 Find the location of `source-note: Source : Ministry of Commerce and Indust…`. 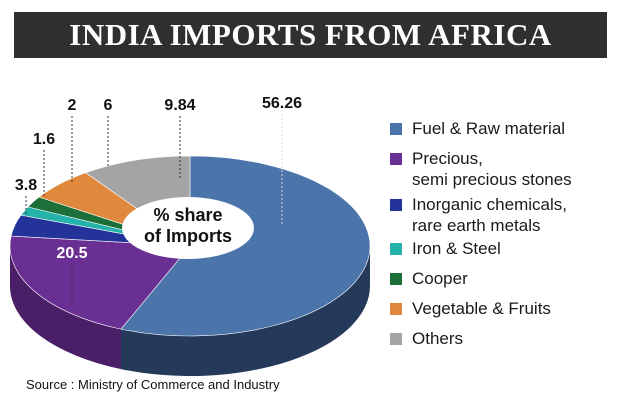

source-note: Source : Ministry of Commerce and Indust… is located at coordinates (153, 384).